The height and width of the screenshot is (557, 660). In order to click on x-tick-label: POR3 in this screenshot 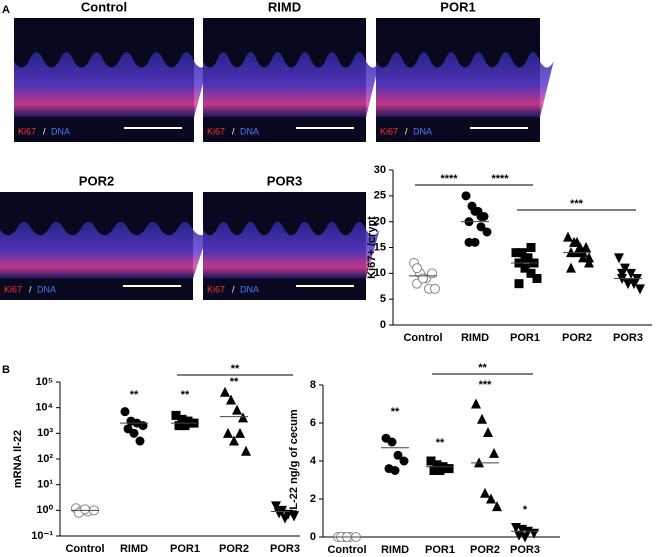, I will do `click(525, 550)`.